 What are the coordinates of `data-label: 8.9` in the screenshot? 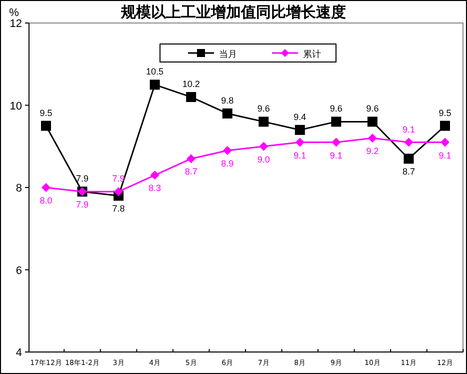 It's located at (227, 163).